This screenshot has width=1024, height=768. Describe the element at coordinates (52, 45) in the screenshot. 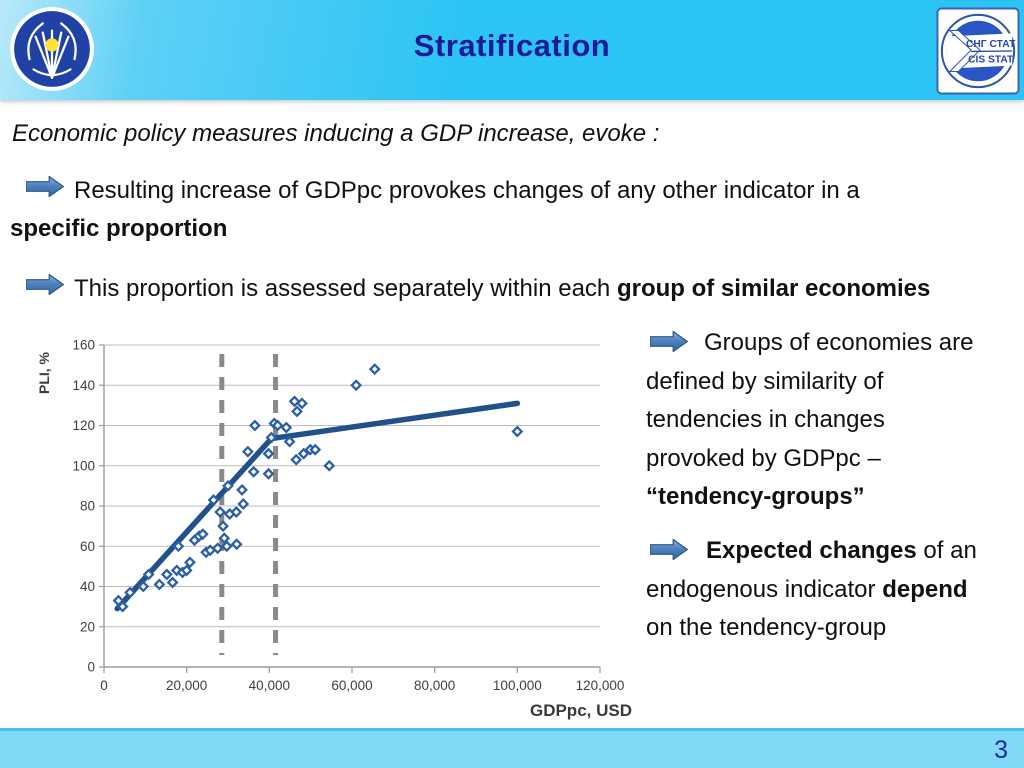

I see `sun-icon` at that location.